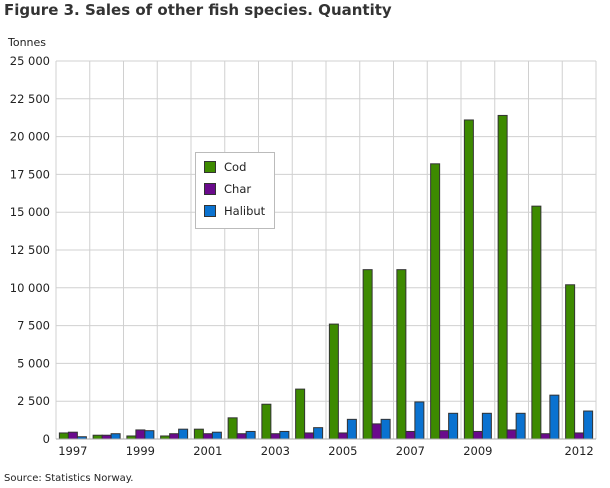 The image size is (610, 488). What do you see at coordinates (520, 426) in the screenshot?
I see `bar-halibut-2010` at bounding box center [520, 426].